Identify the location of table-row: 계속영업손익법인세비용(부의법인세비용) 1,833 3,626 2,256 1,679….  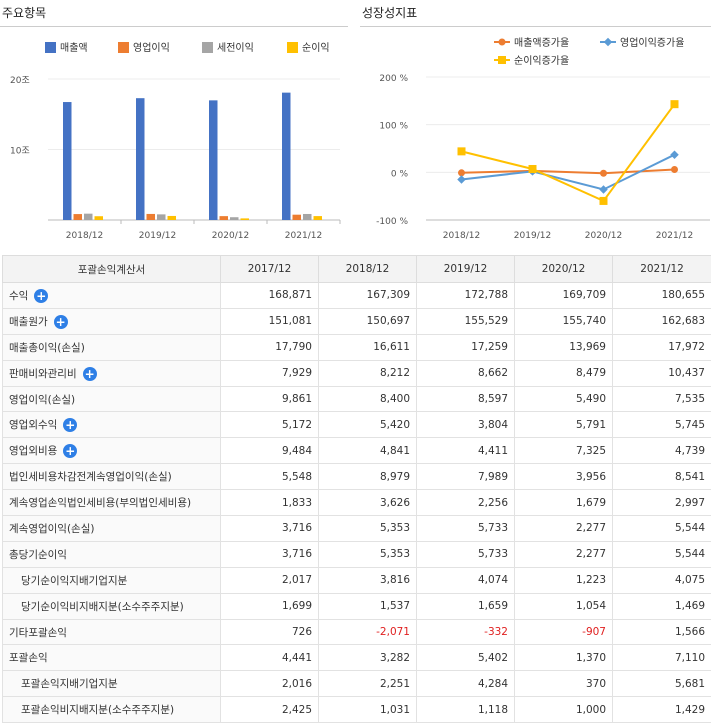
(356, 503).